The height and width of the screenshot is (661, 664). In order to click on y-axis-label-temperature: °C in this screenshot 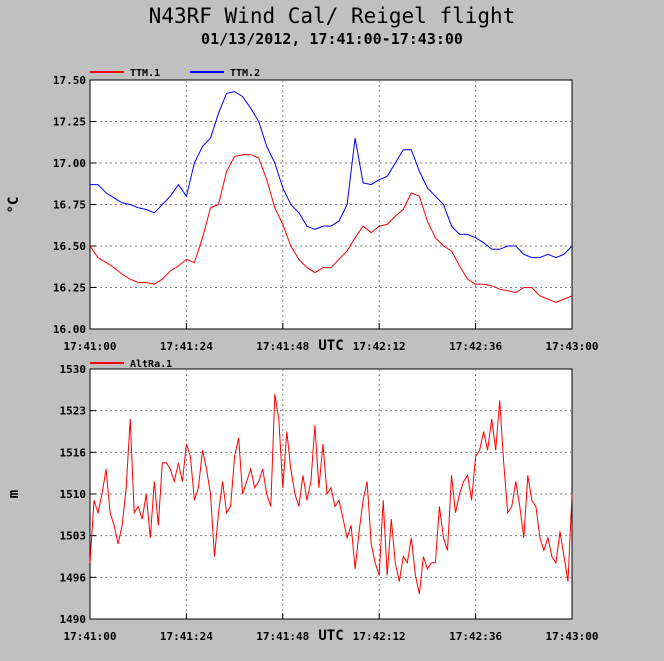, I will do `click(14, 205)`.